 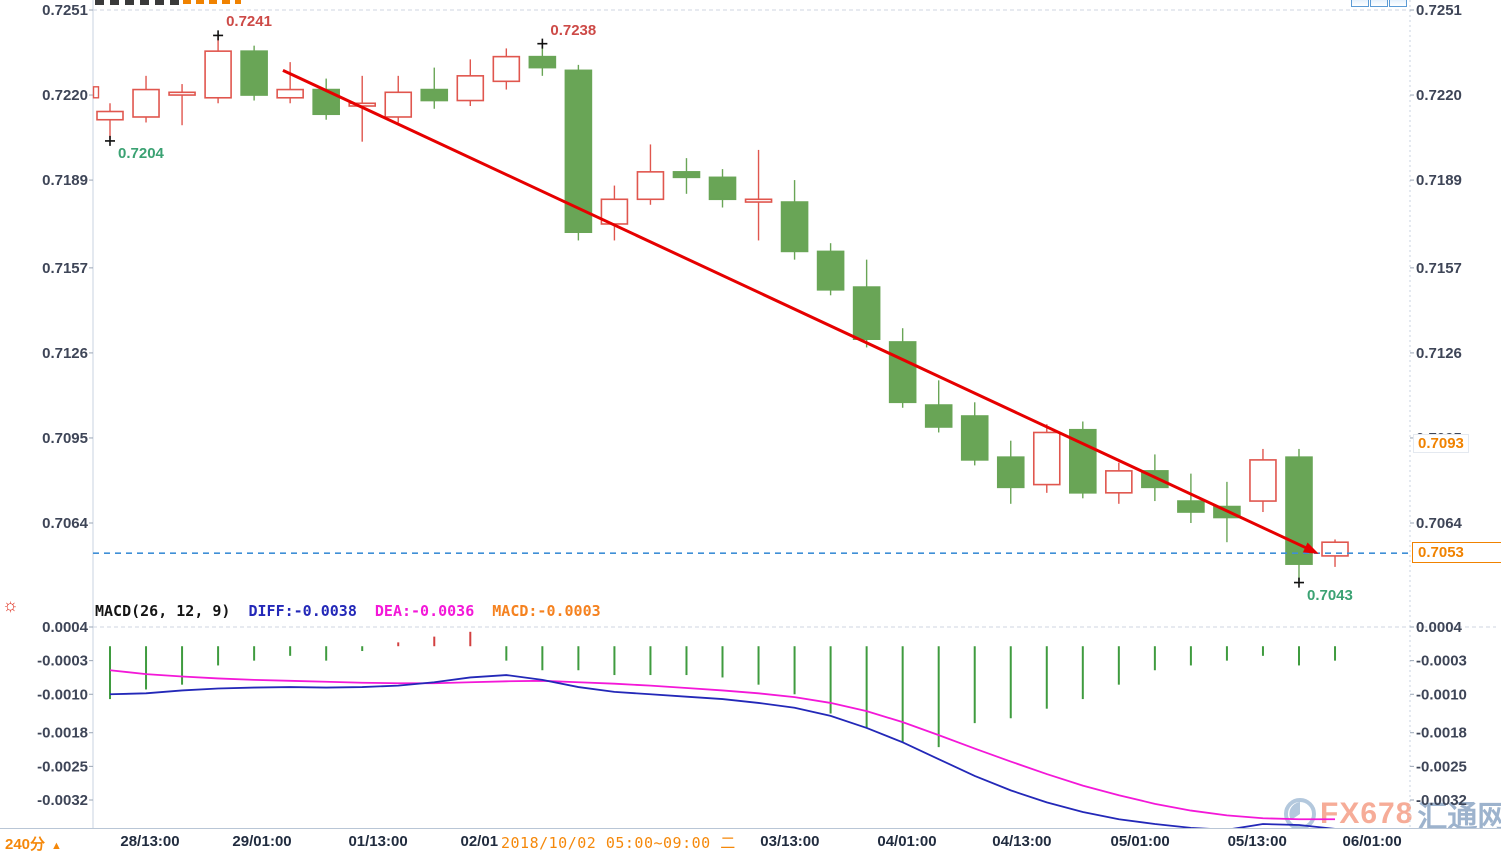 What do you see at coordinates (790, 841) in the screenshot?
I see `time-tick-label: 03/13:00` at bounding box center [790, 841].